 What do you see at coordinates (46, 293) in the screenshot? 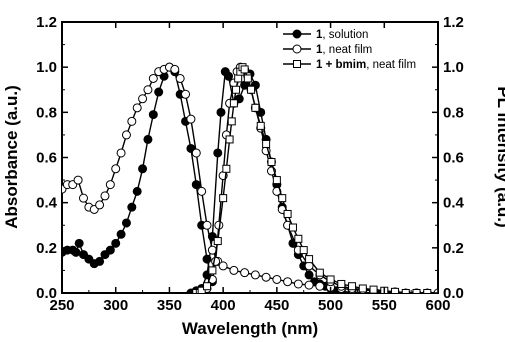
I see `y-tick-label-left: 0.0` at bounding box center [46, 293].